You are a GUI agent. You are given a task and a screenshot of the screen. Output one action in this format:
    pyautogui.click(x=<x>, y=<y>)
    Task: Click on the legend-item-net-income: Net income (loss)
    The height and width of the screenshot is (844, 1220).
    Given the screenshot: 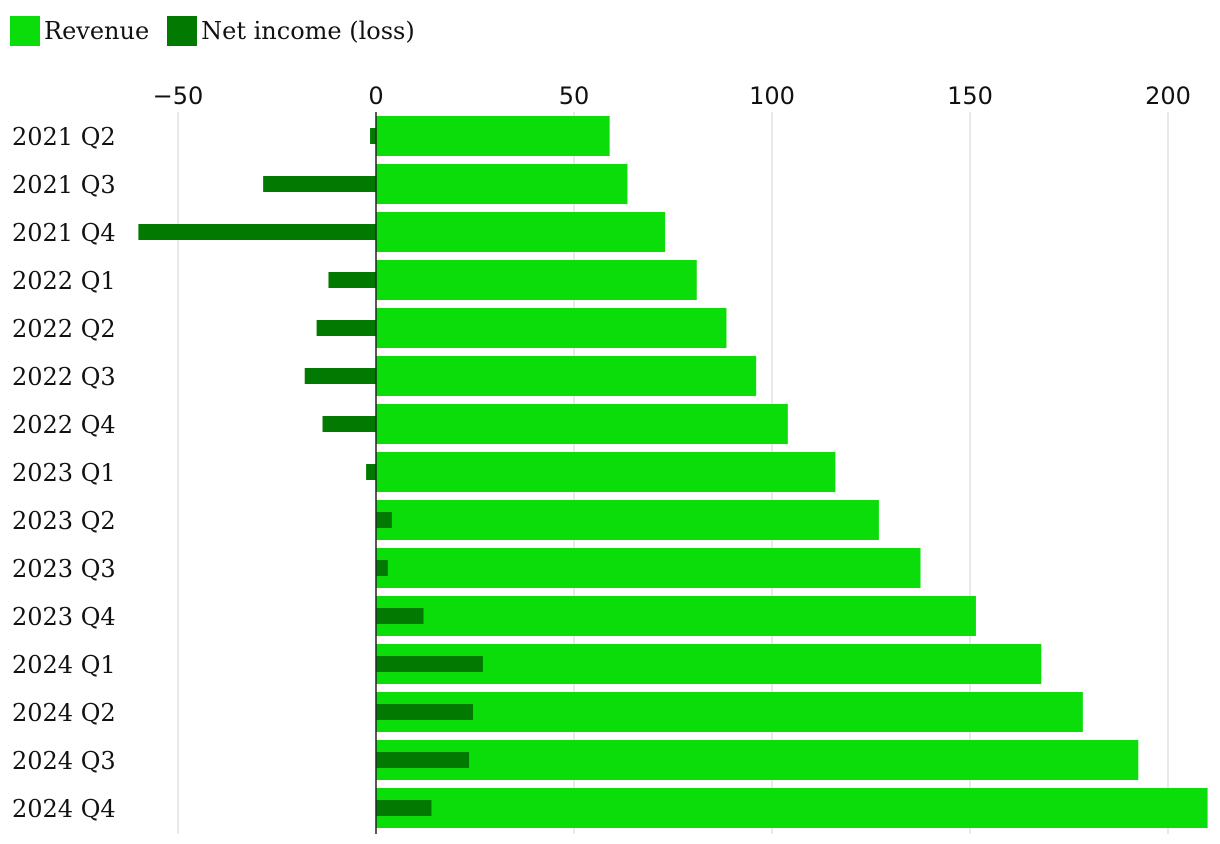 What is the action you would take?
    pyautogui.click(x=291, y=31)
    